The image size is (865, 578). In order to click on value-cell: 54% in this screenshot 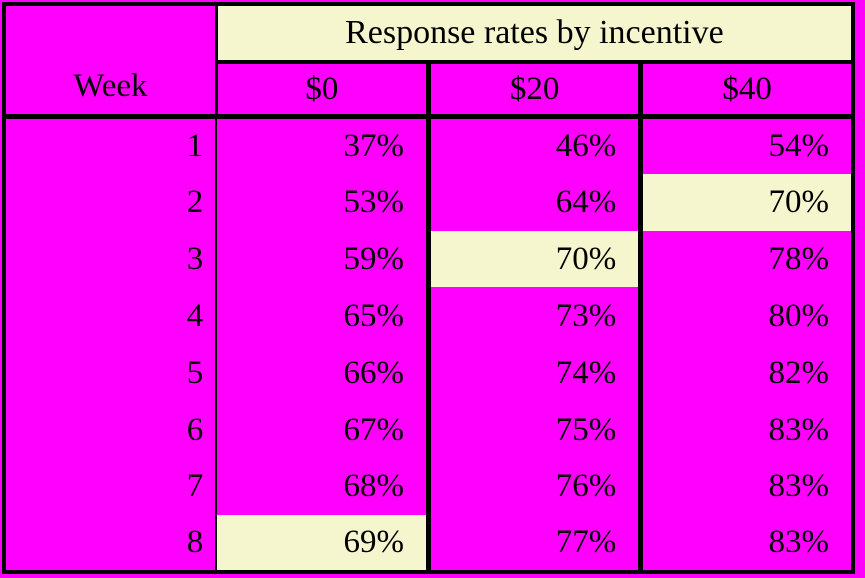, I will do `click(745, 145)`.